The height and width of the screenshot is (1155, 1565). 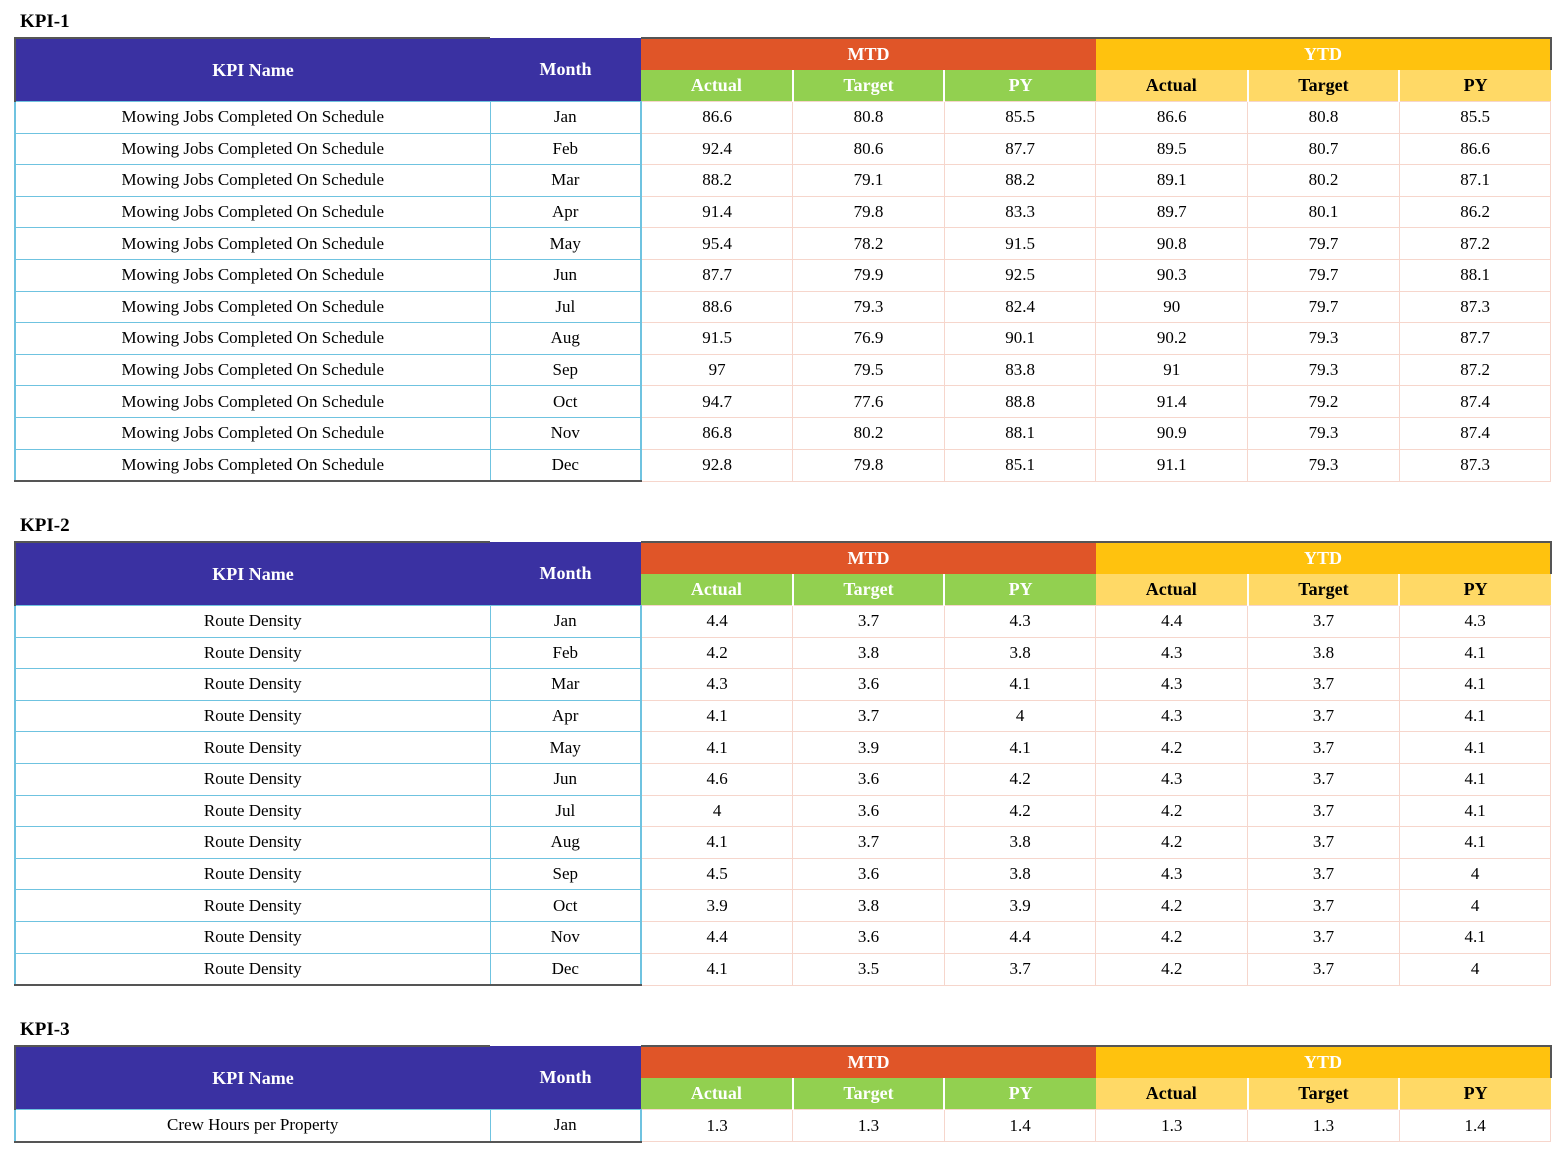 I want to click on ytd-actual-cell: 4.4, so click(x=1172, y=621).